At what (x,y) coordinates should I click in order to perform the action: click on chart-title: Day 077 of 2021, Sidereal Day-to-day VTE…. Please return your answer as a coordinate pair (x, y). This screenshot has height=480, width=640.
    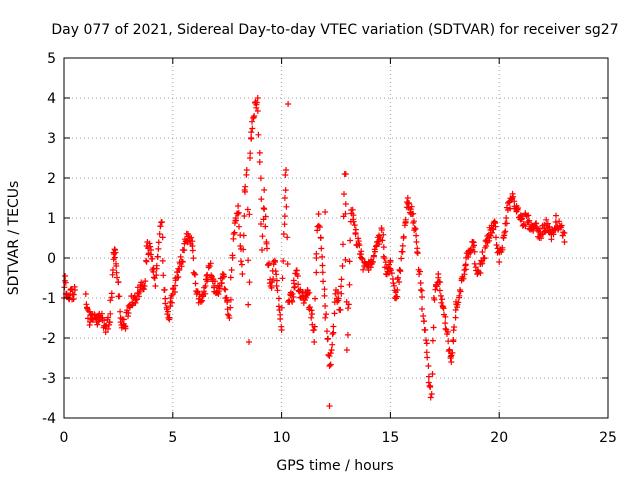
    Looking at the image, I should click on (334, 30).